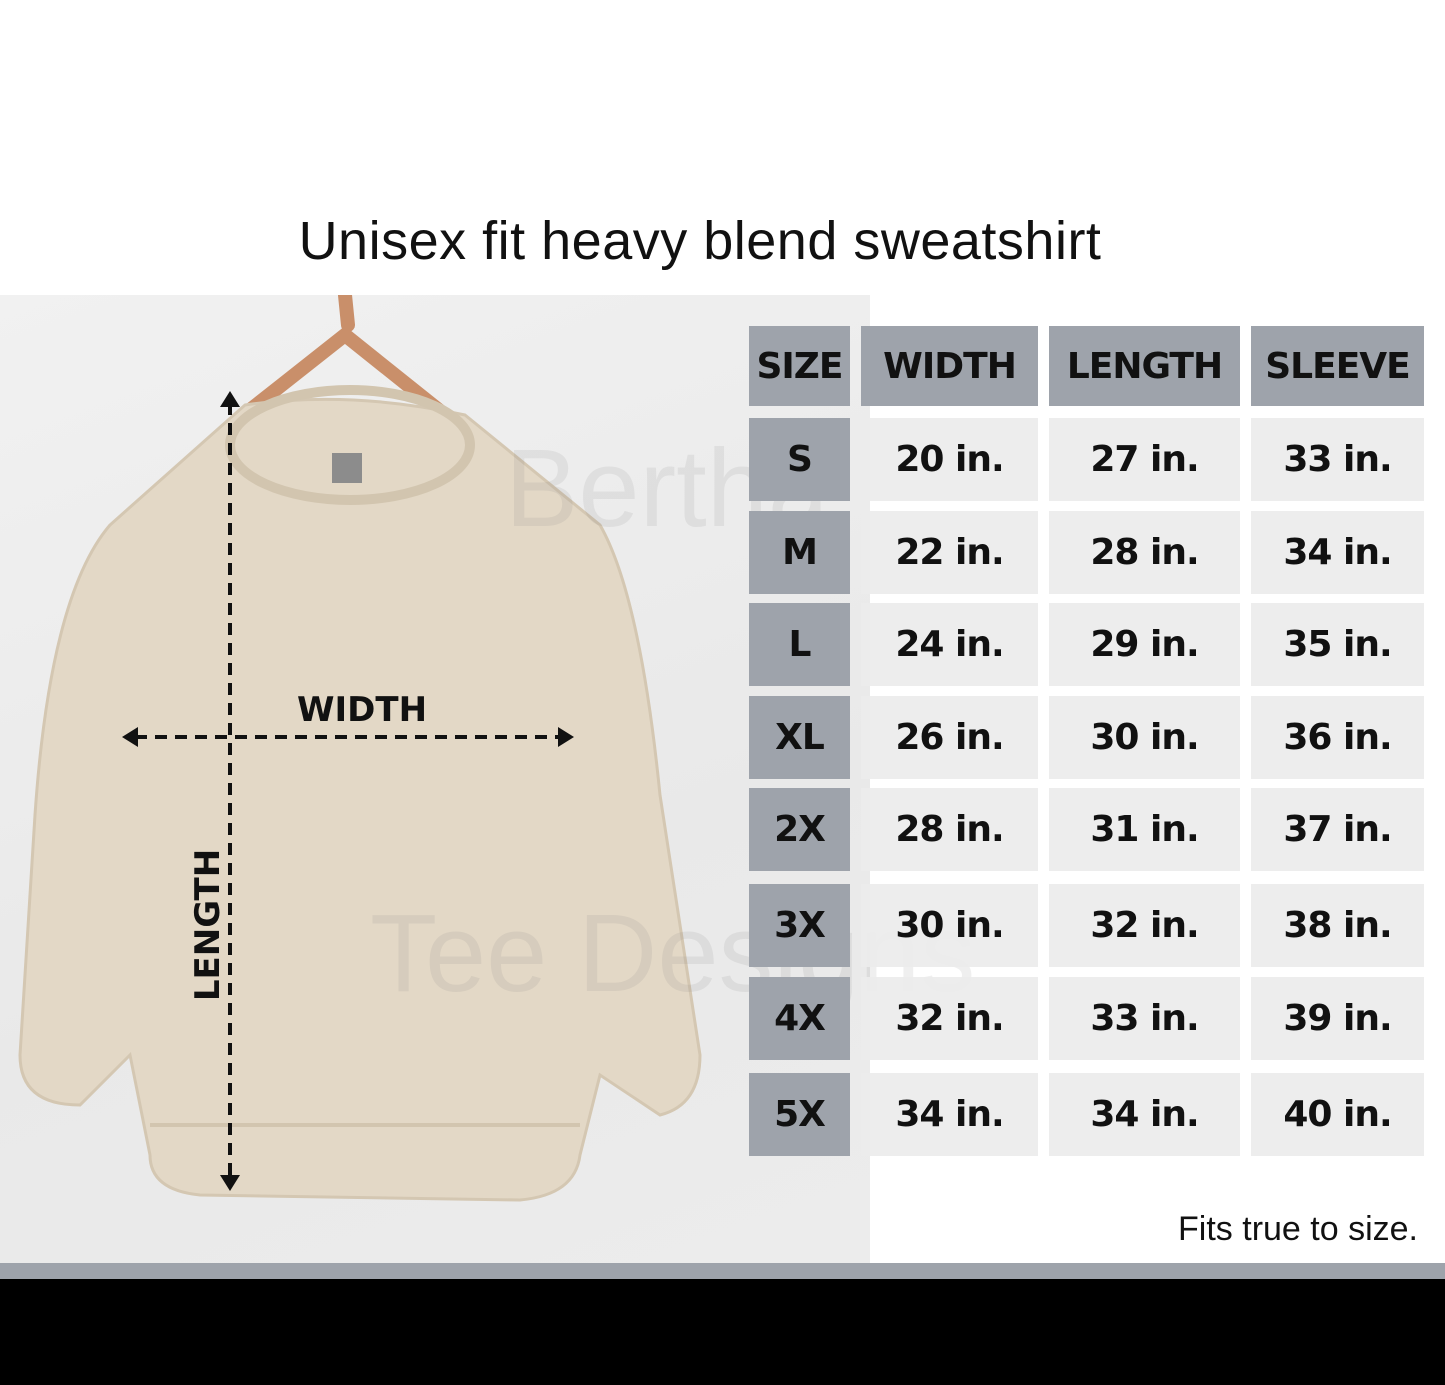 The image size is (1445, 1385). Describe the element at coordinates (1144, 1114) in the screenshot. I see `length-cell: 34 in.` at that location.